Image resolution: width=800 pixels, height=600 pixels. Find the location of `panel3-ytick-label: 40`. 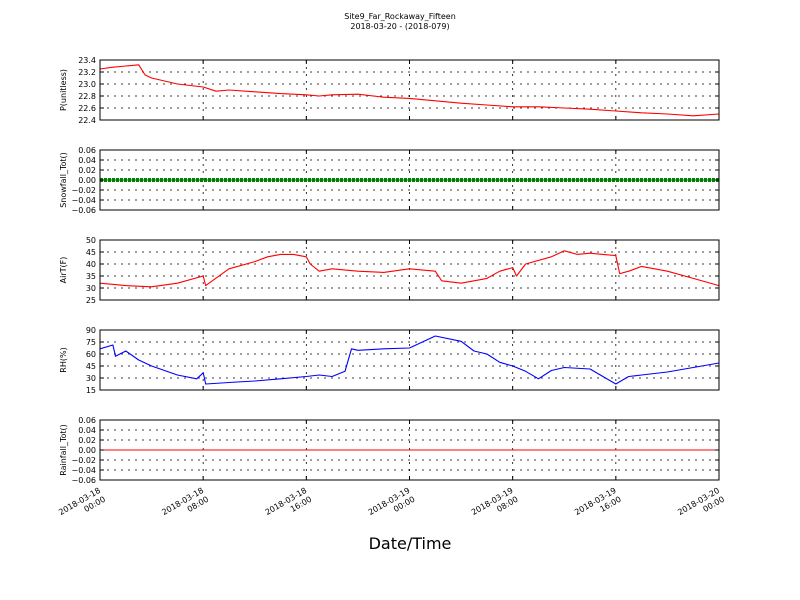

panel3-ytick-label: 40 is located at coordinates (91, 264).